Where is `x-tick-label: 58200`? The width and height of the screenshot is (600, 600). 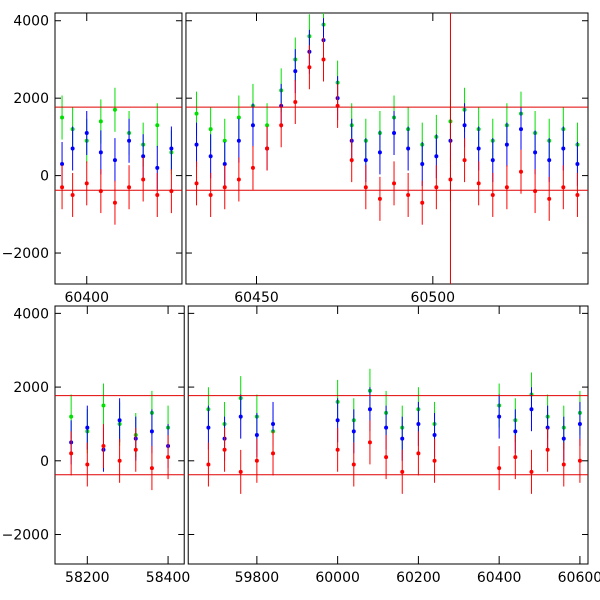
x-tick-label: 58200 is located at coordinates (87, 578).